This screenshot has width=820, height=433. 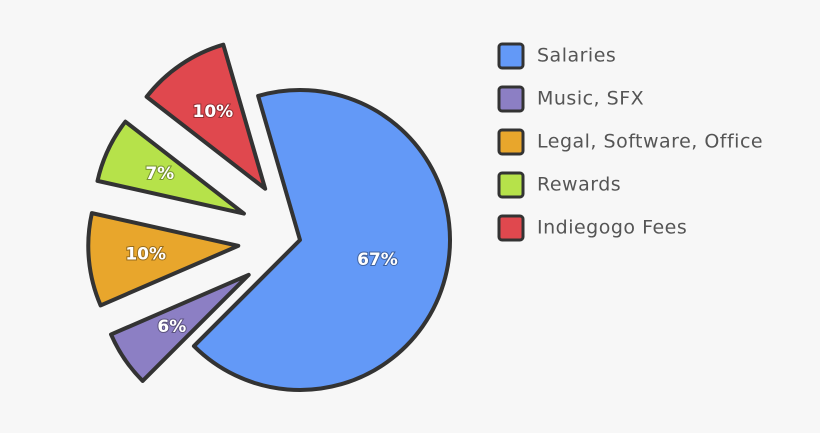 I want to click on legend-label: Indiegogo Fees, so click(x=612, y=228).